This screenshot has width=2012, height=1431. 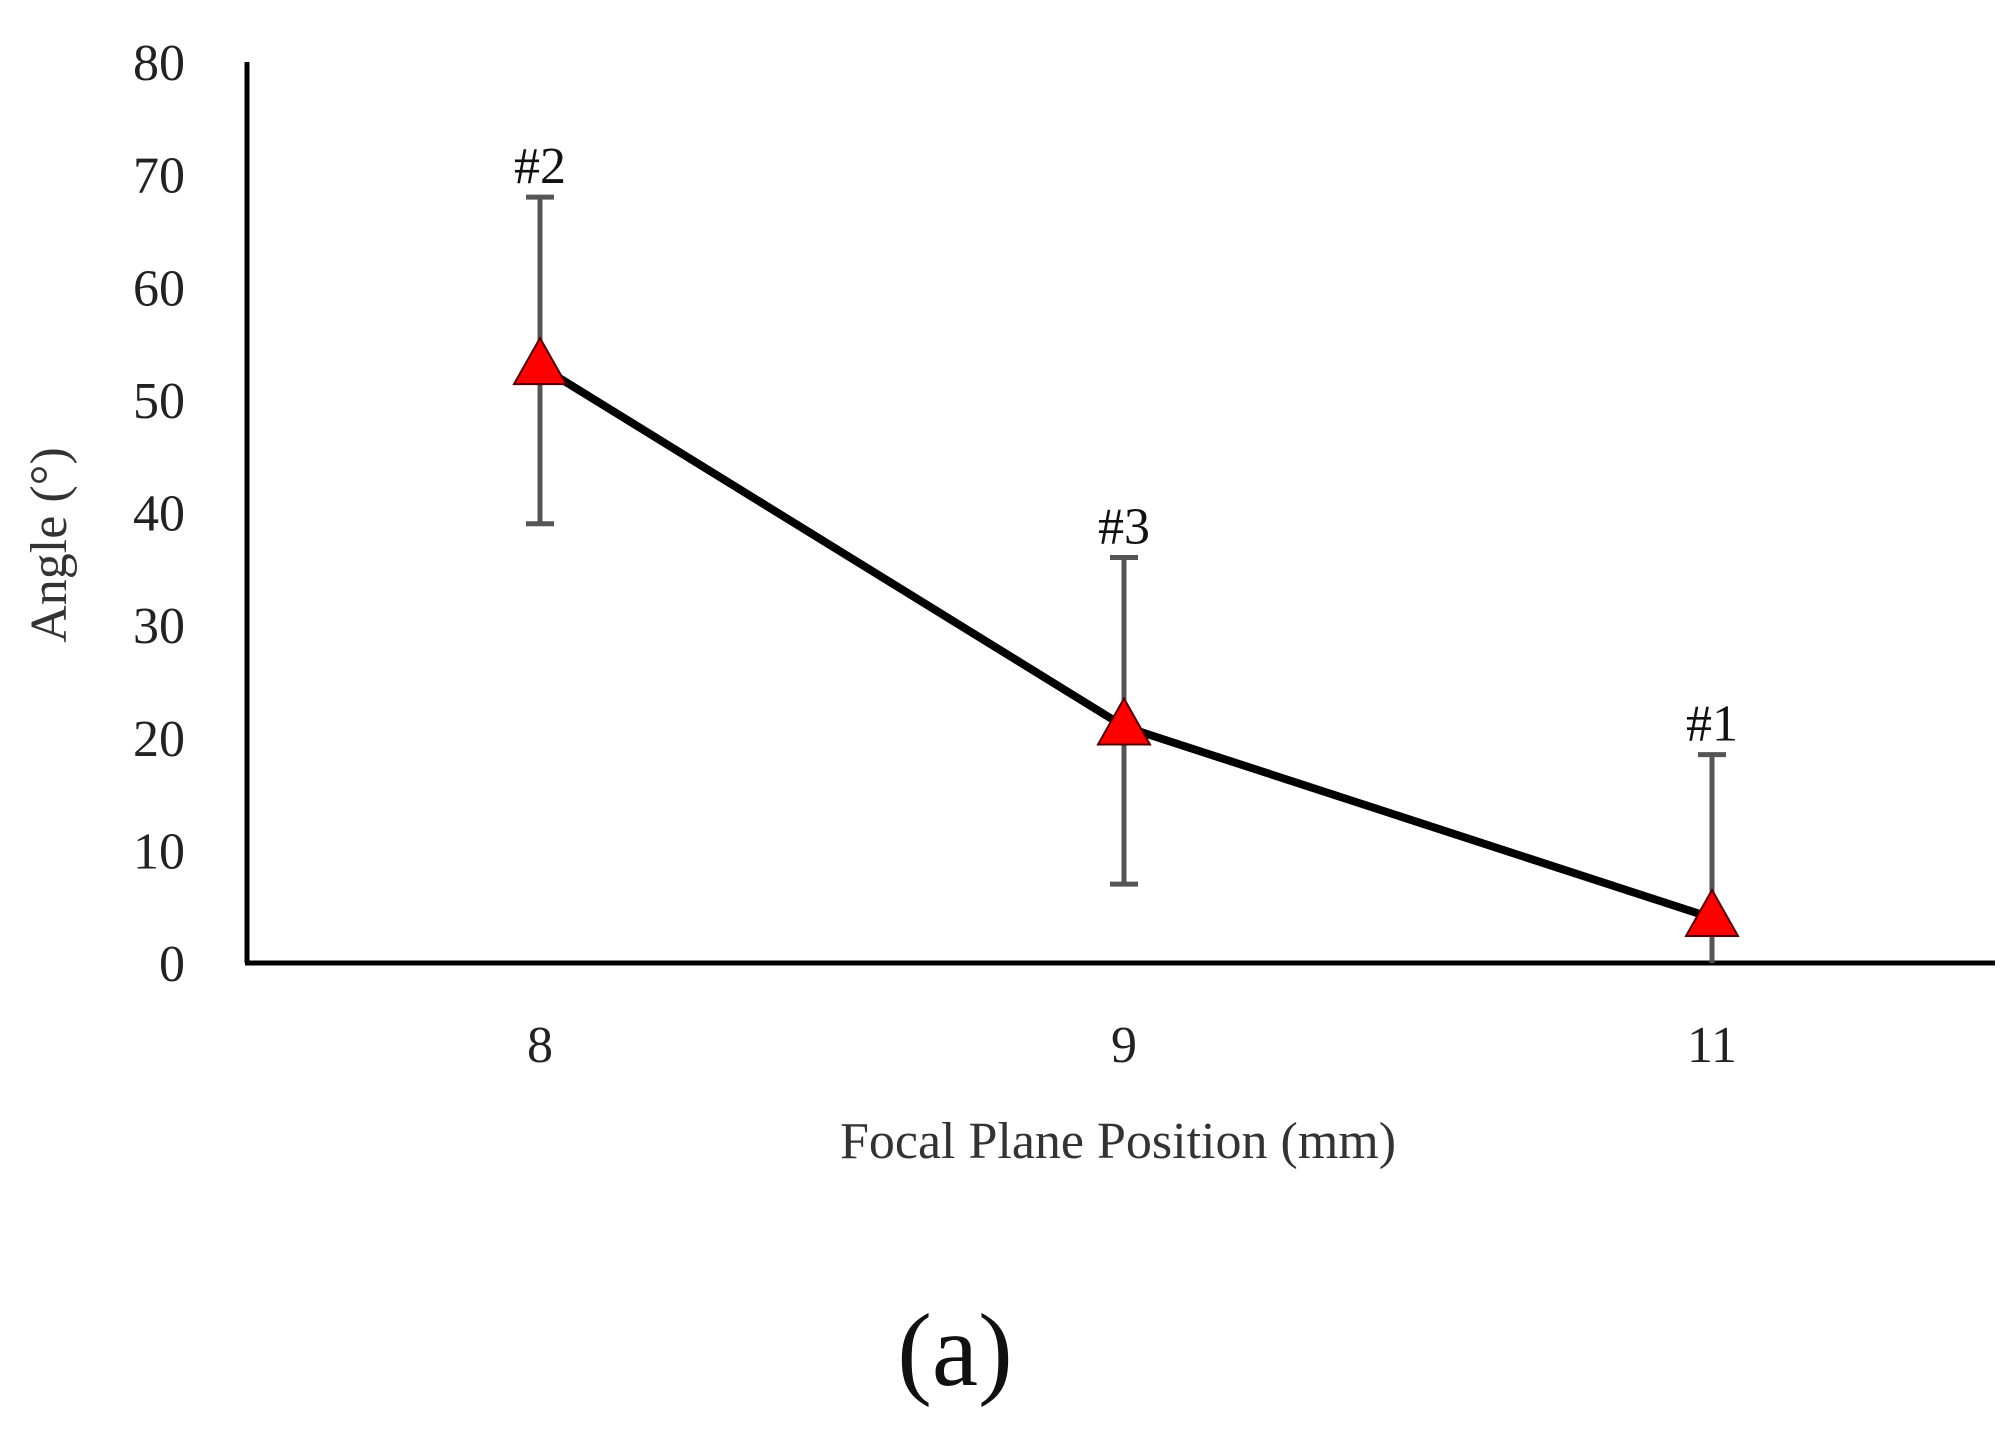 What do you see at coordinates (954, 1350) in the screenshot?
I see `panel-label: (a)` at bounding box center [954, 1350].